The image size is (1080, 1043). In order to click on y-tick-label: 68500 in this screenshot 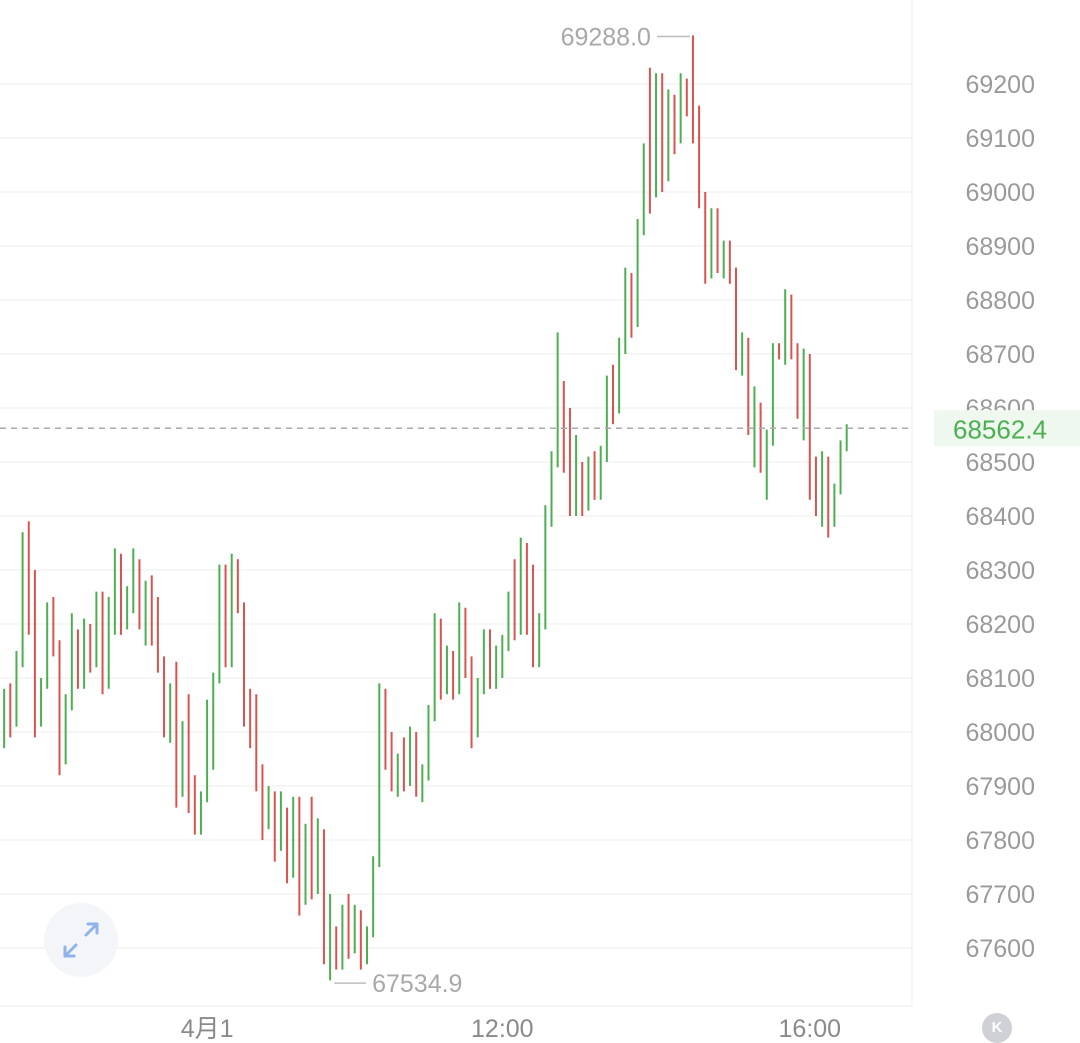, I will do `click(1000, 463)`.